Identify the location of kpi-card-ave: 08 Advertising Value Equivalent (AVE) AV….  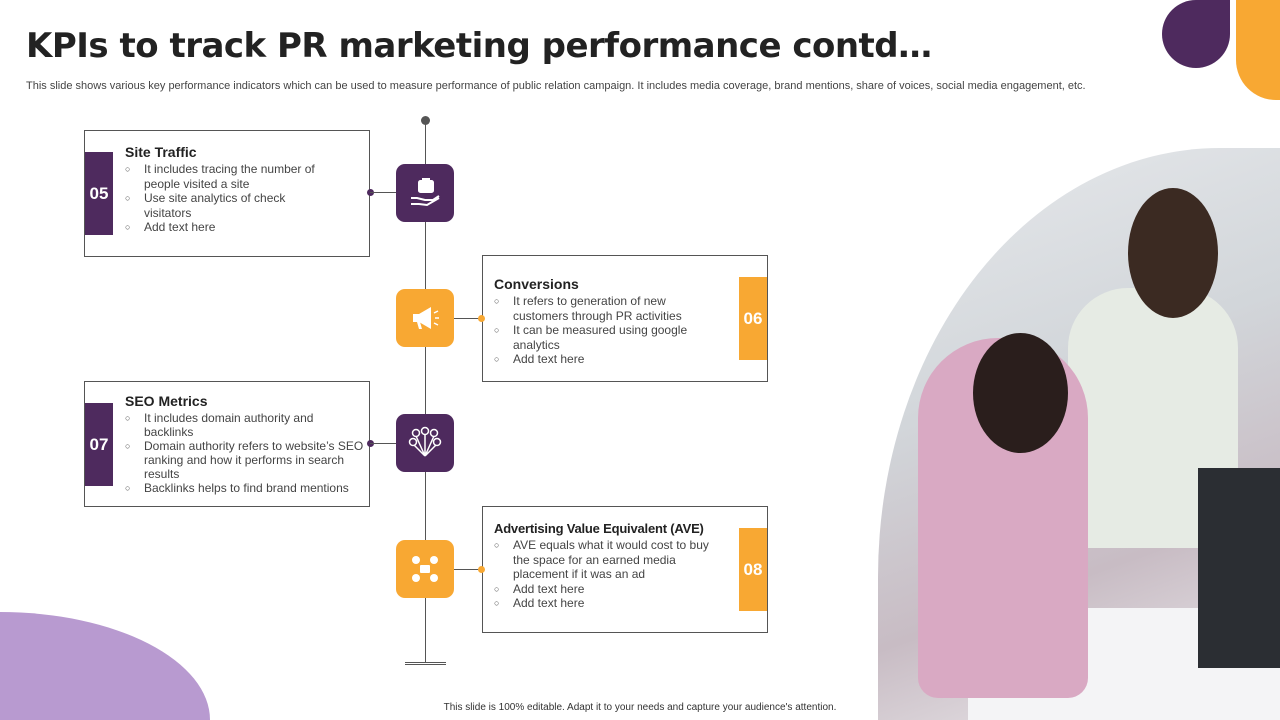
(625, 569).